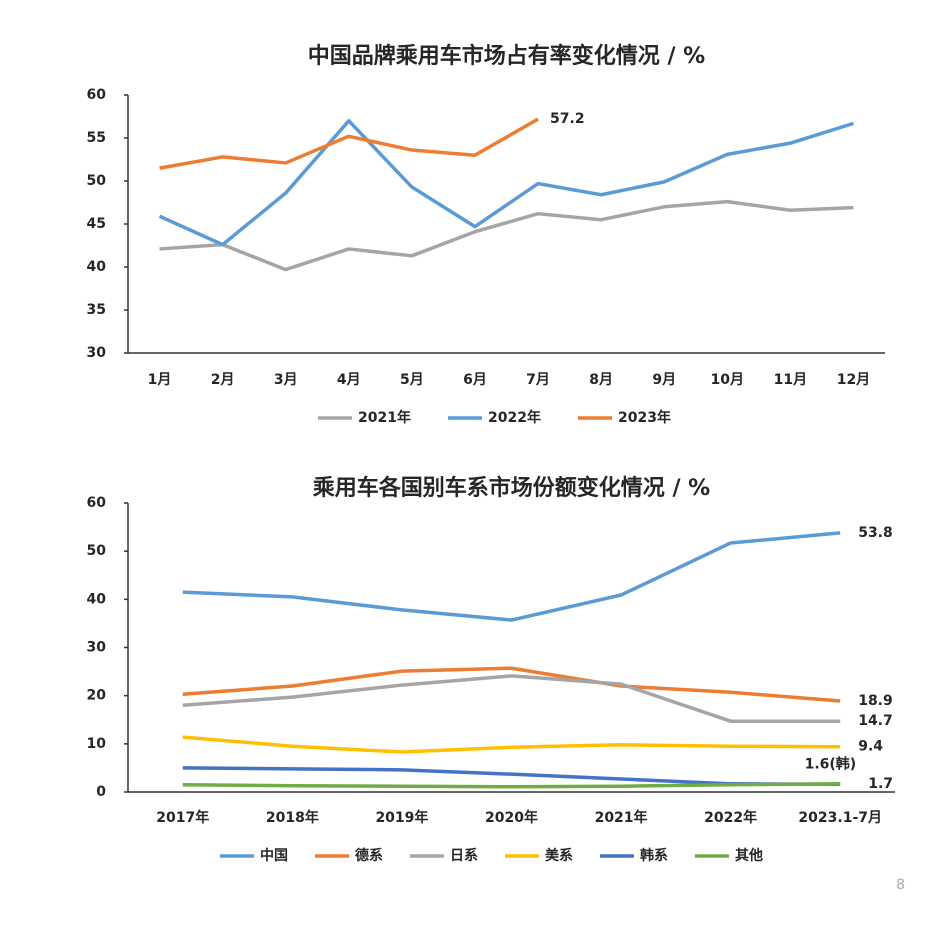 The width and height of the screenshot is (940, 952). Describe the element at coordinates (97, 744) in the screenshot. I see `y-tick-label: 10` at that location.